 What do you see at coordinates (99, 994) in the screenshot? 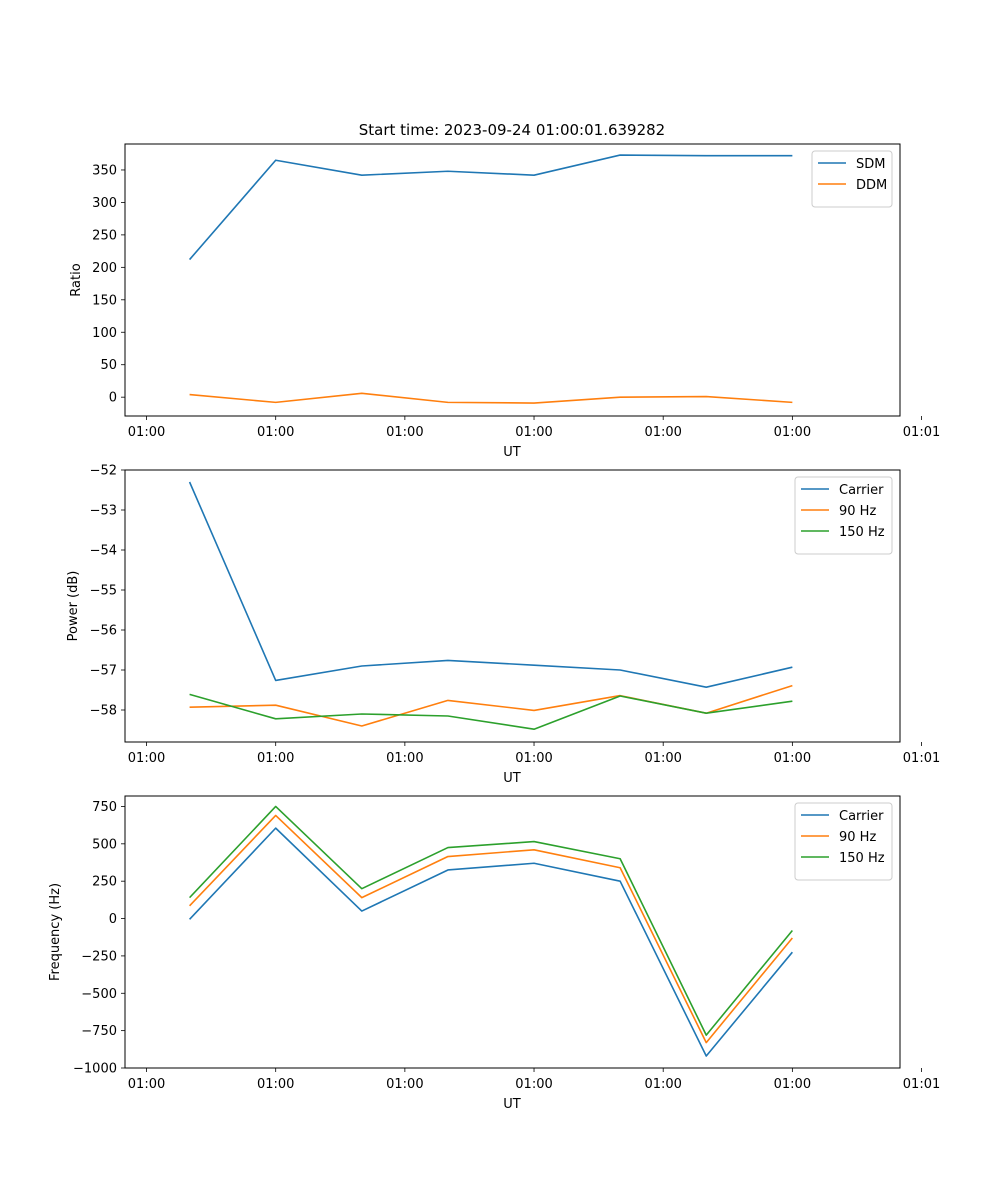
I see `frequency-y-tick-label: −500` at bounding box center [99, 994].